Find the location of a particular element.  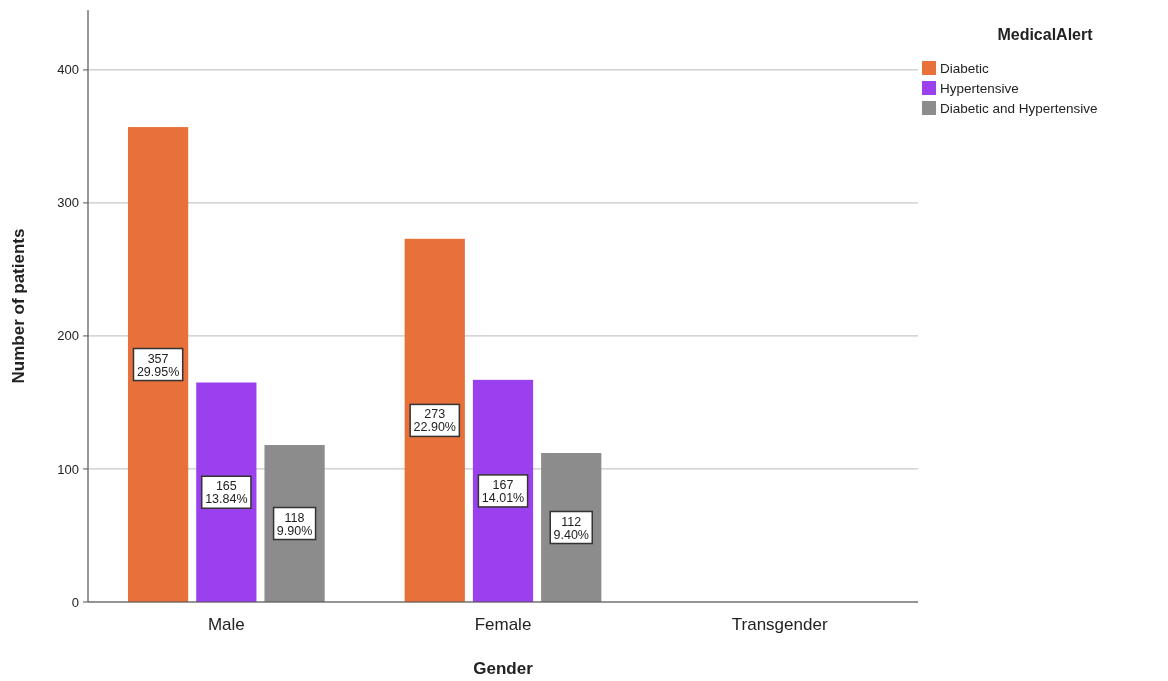

data-label: 273 22.90% is located at coordinates (434, 421).